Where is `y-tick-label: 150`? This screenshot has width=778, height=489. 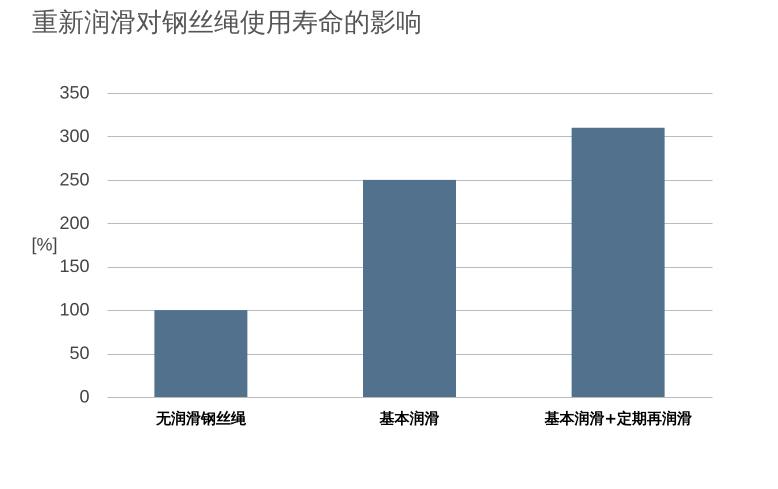
y-tick-label: 150 is located at coordinates (74, 266).